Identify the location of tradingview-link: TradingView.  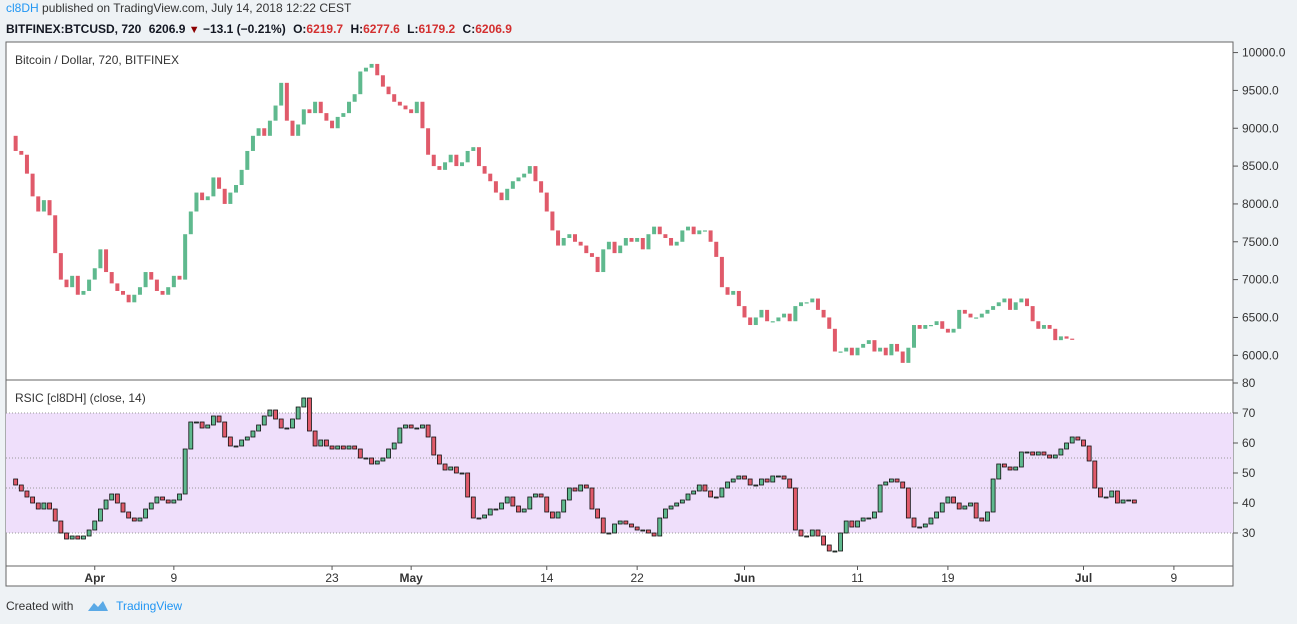
(149, 606).